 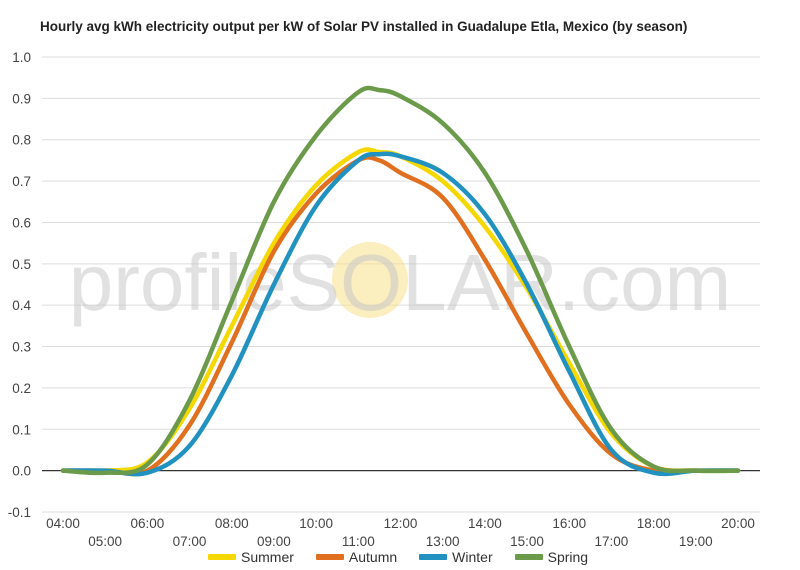 What do you see at coordinates (21, 222) in the screenshot?
I see `y-tick-label: 0.6` at bounding box center [21, 222].